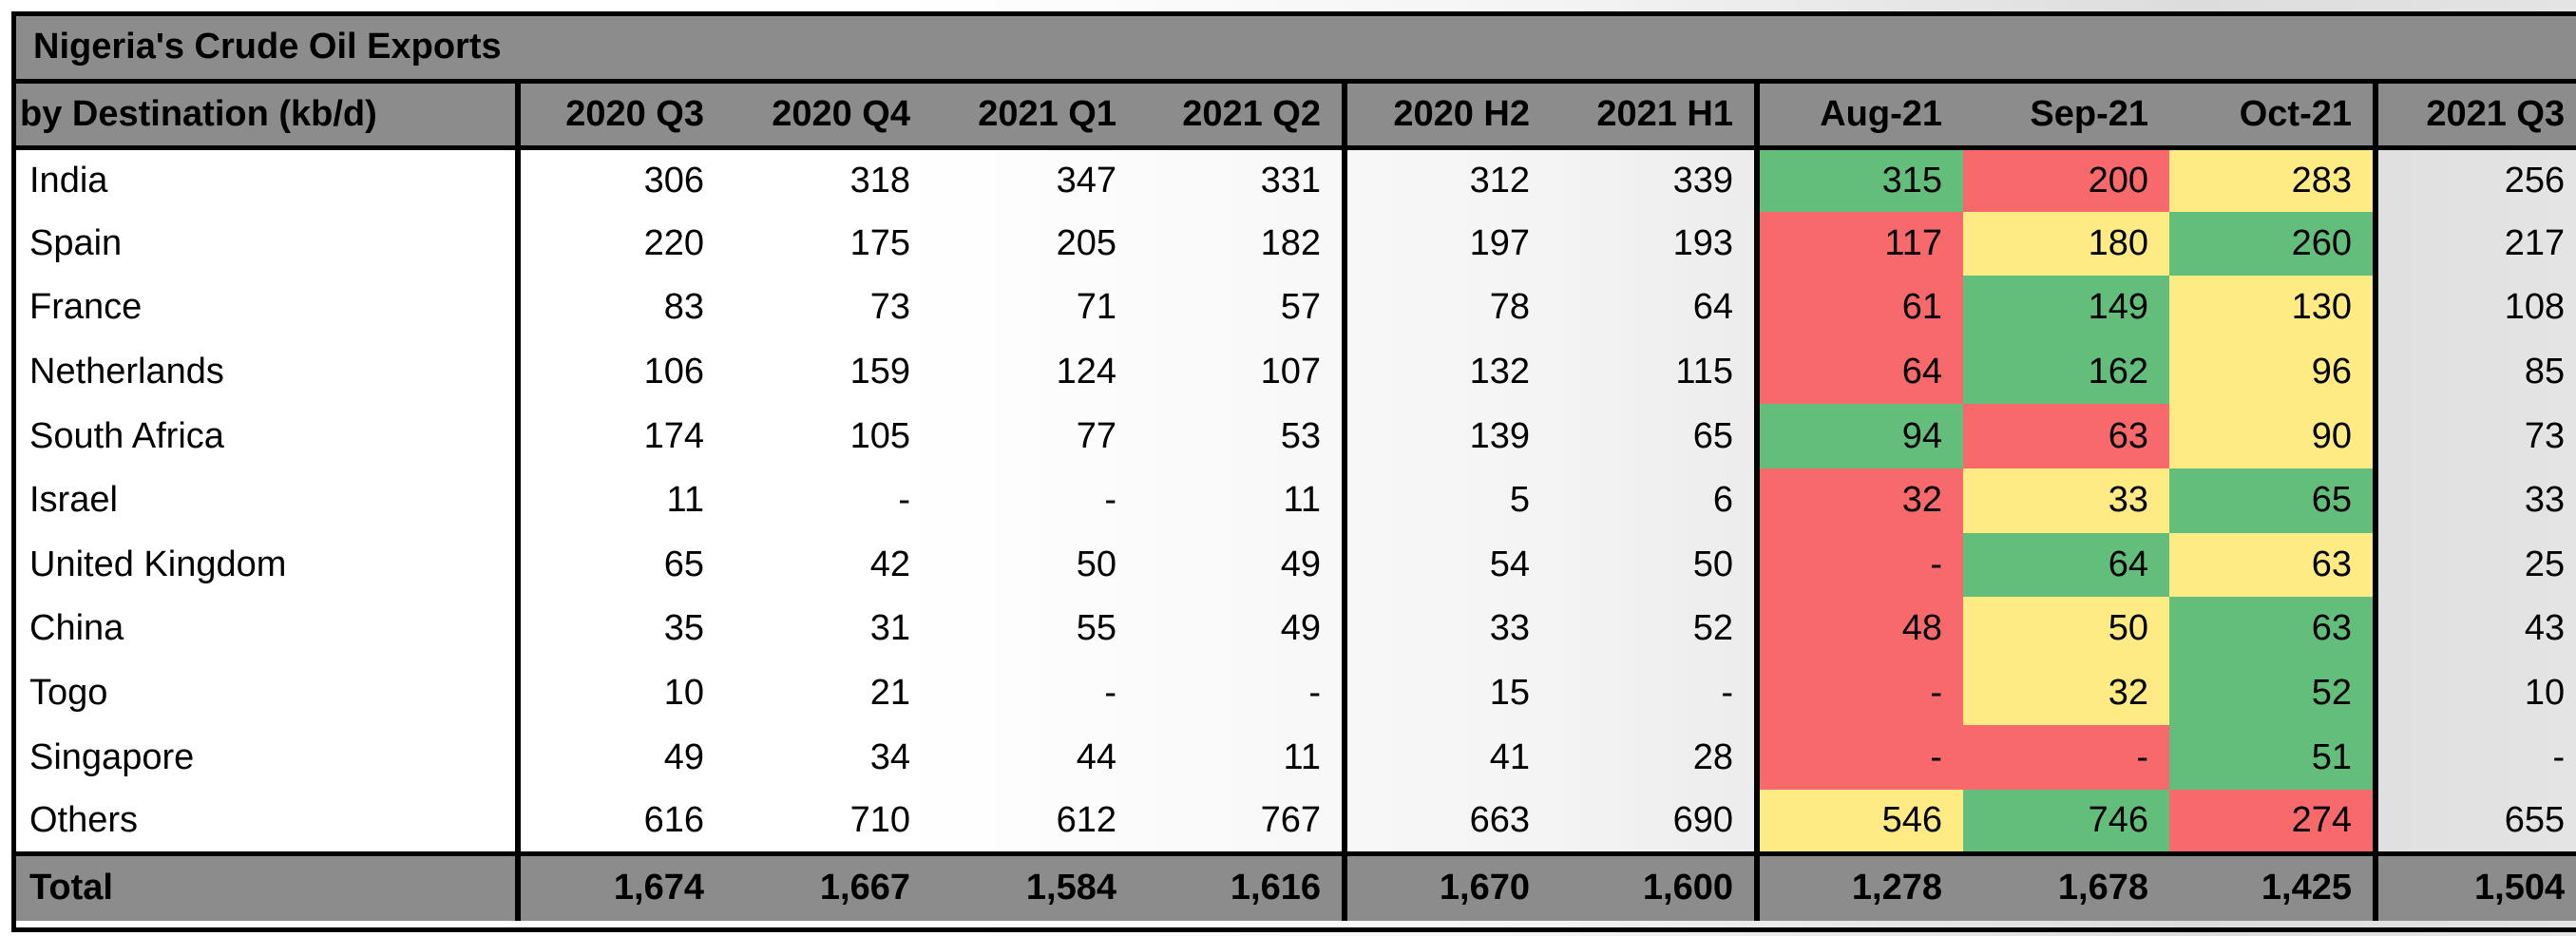 This screenshot has width=2576, height=936. I want to click on table-cell: 331, so click(1242, 179).